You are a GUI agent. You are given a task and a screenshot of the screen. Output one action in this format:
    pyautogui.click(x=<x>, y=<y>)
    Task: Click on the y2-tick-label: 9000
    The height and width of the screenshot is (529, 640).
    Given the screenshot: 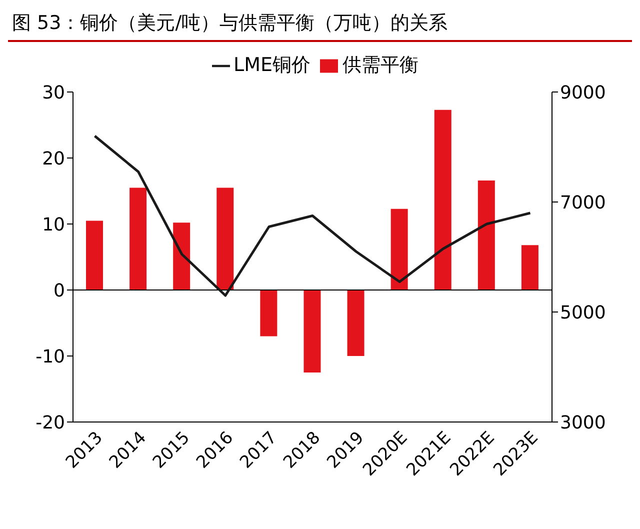 What is the action you would take?
    pyautogui.click(x=583, y=93)
    